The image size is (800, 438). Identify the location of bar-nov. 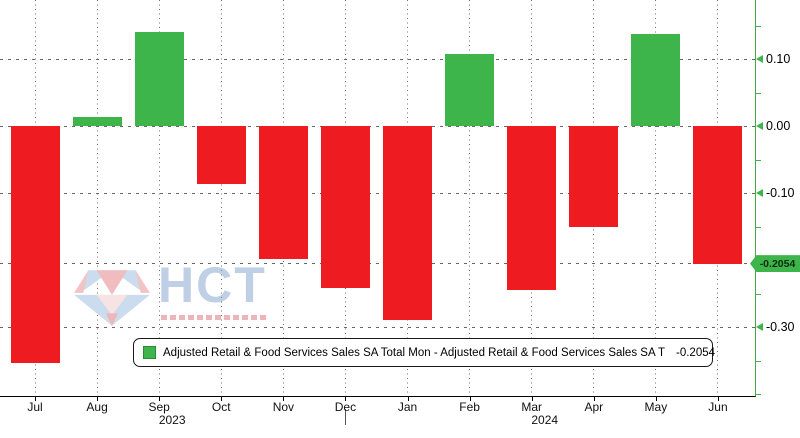
(283, 192).